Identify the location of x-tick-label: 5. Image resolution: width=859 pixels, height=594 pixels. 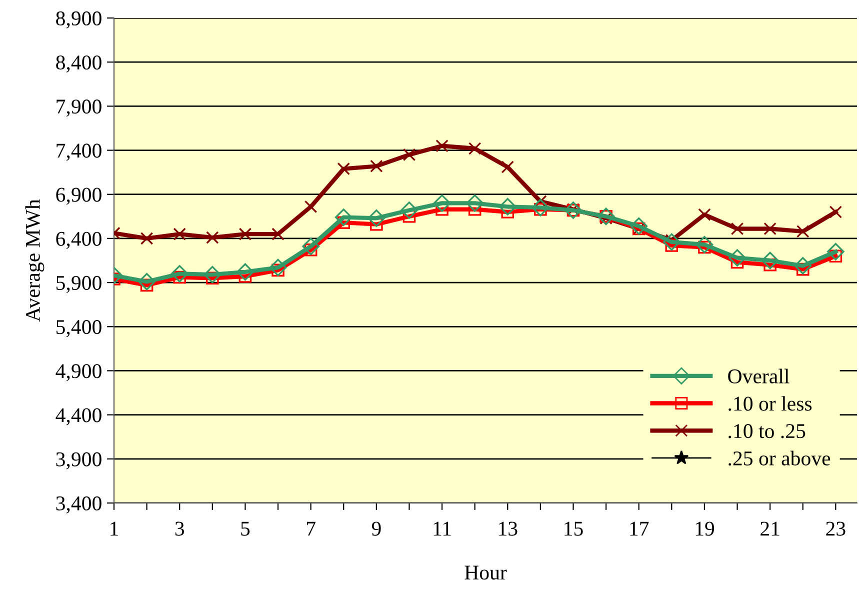
(245, 529).